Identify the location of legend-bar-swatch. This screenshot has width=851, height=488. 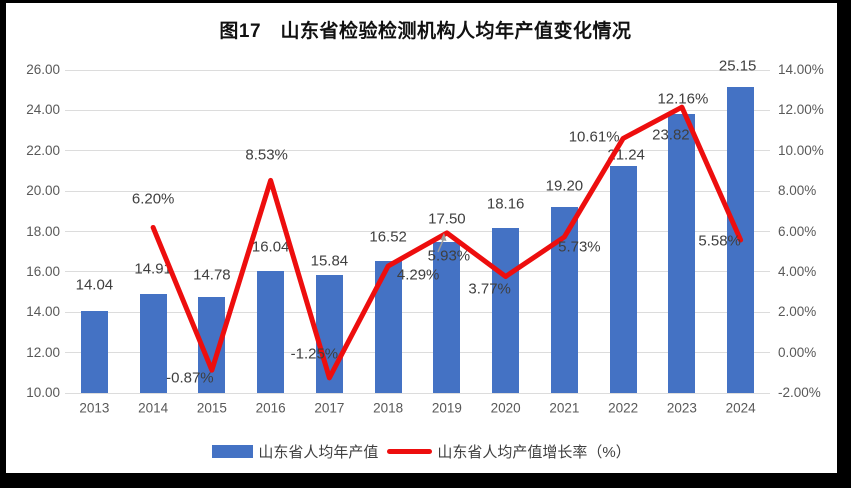
(233, 451).